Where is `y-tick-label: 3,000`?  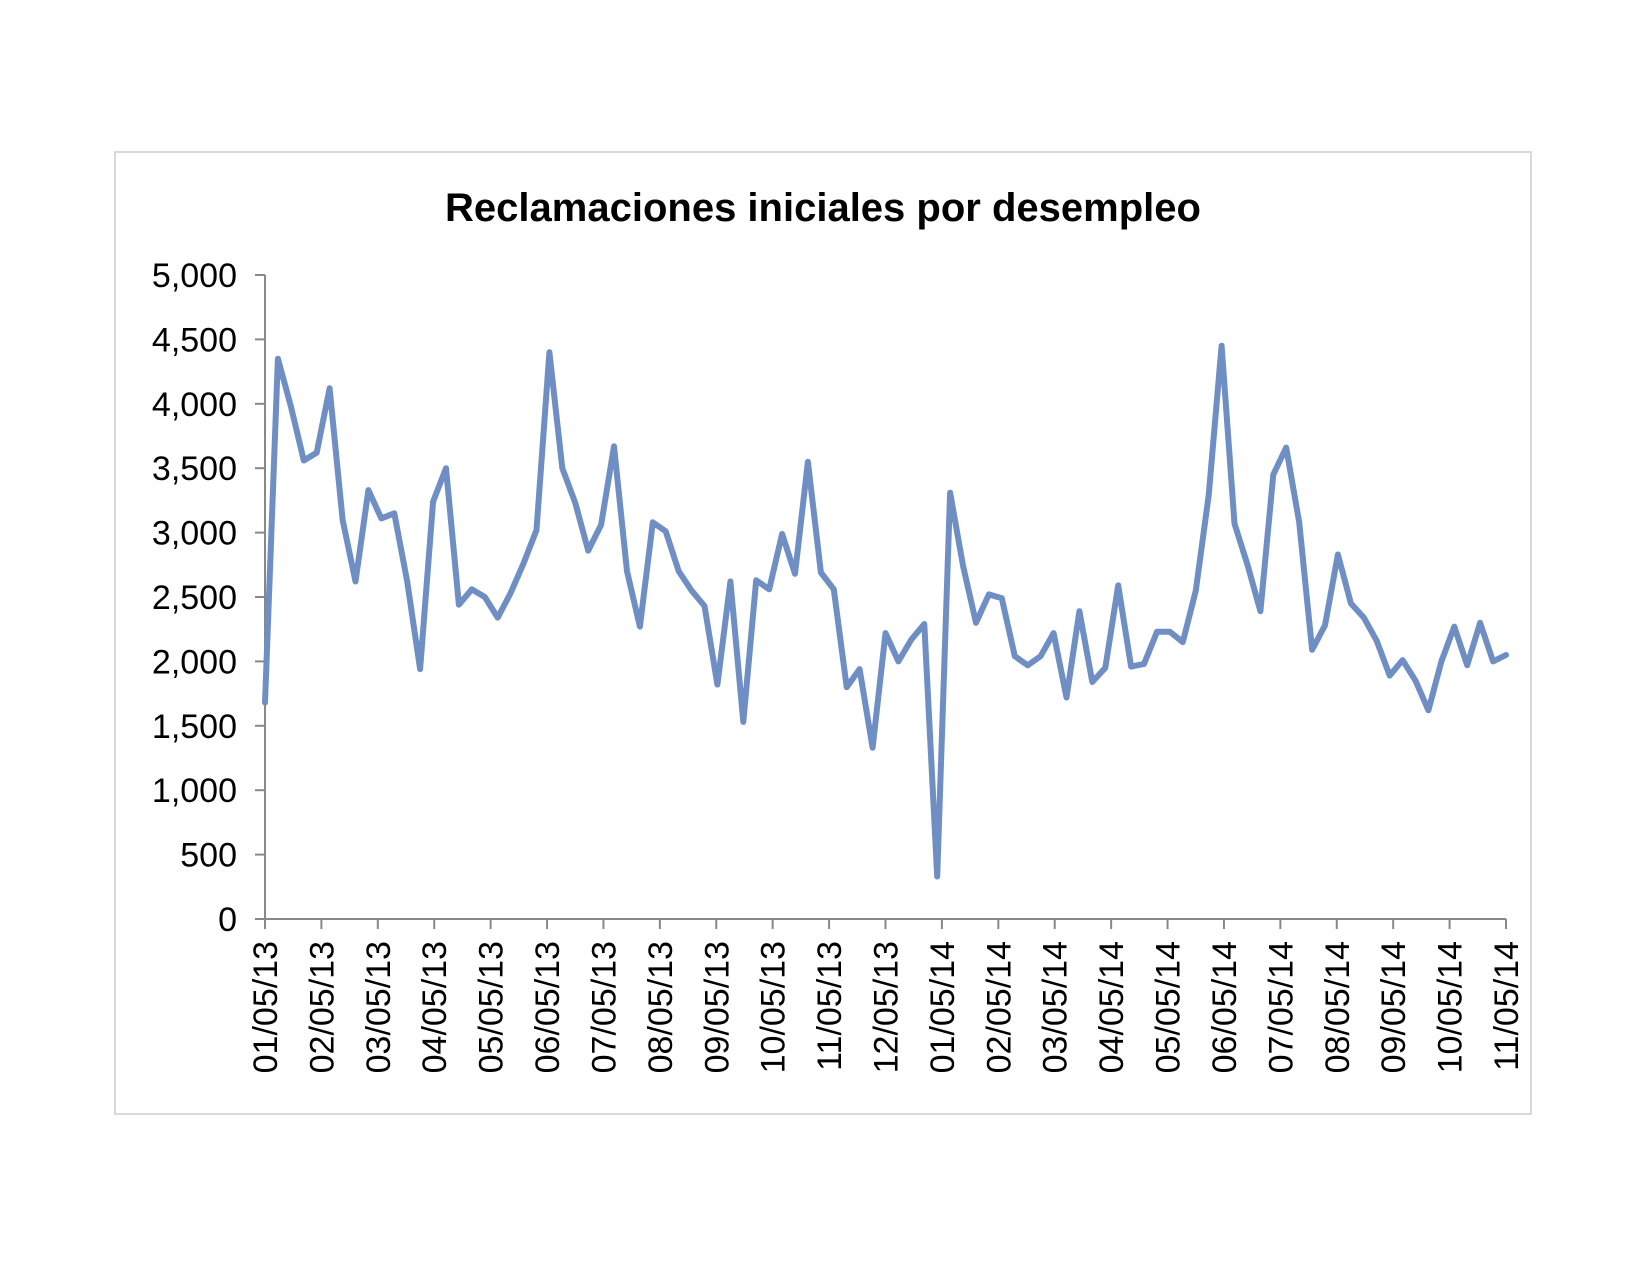 y-tick-label: 3,000 is located at coordinates (194, 534).